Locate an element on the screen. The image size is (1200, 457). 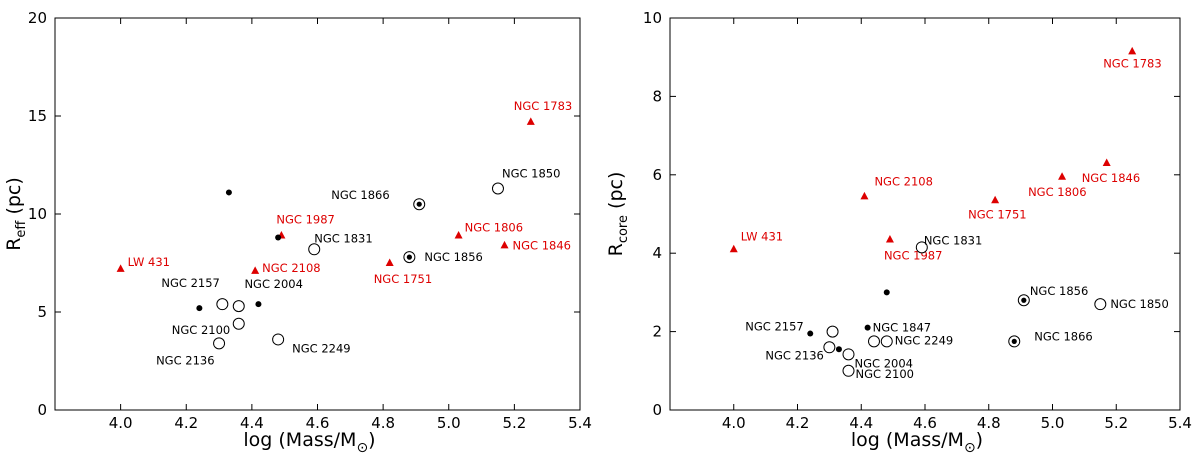
point-label: NGC 1847 is located at coordinates (902, 328).